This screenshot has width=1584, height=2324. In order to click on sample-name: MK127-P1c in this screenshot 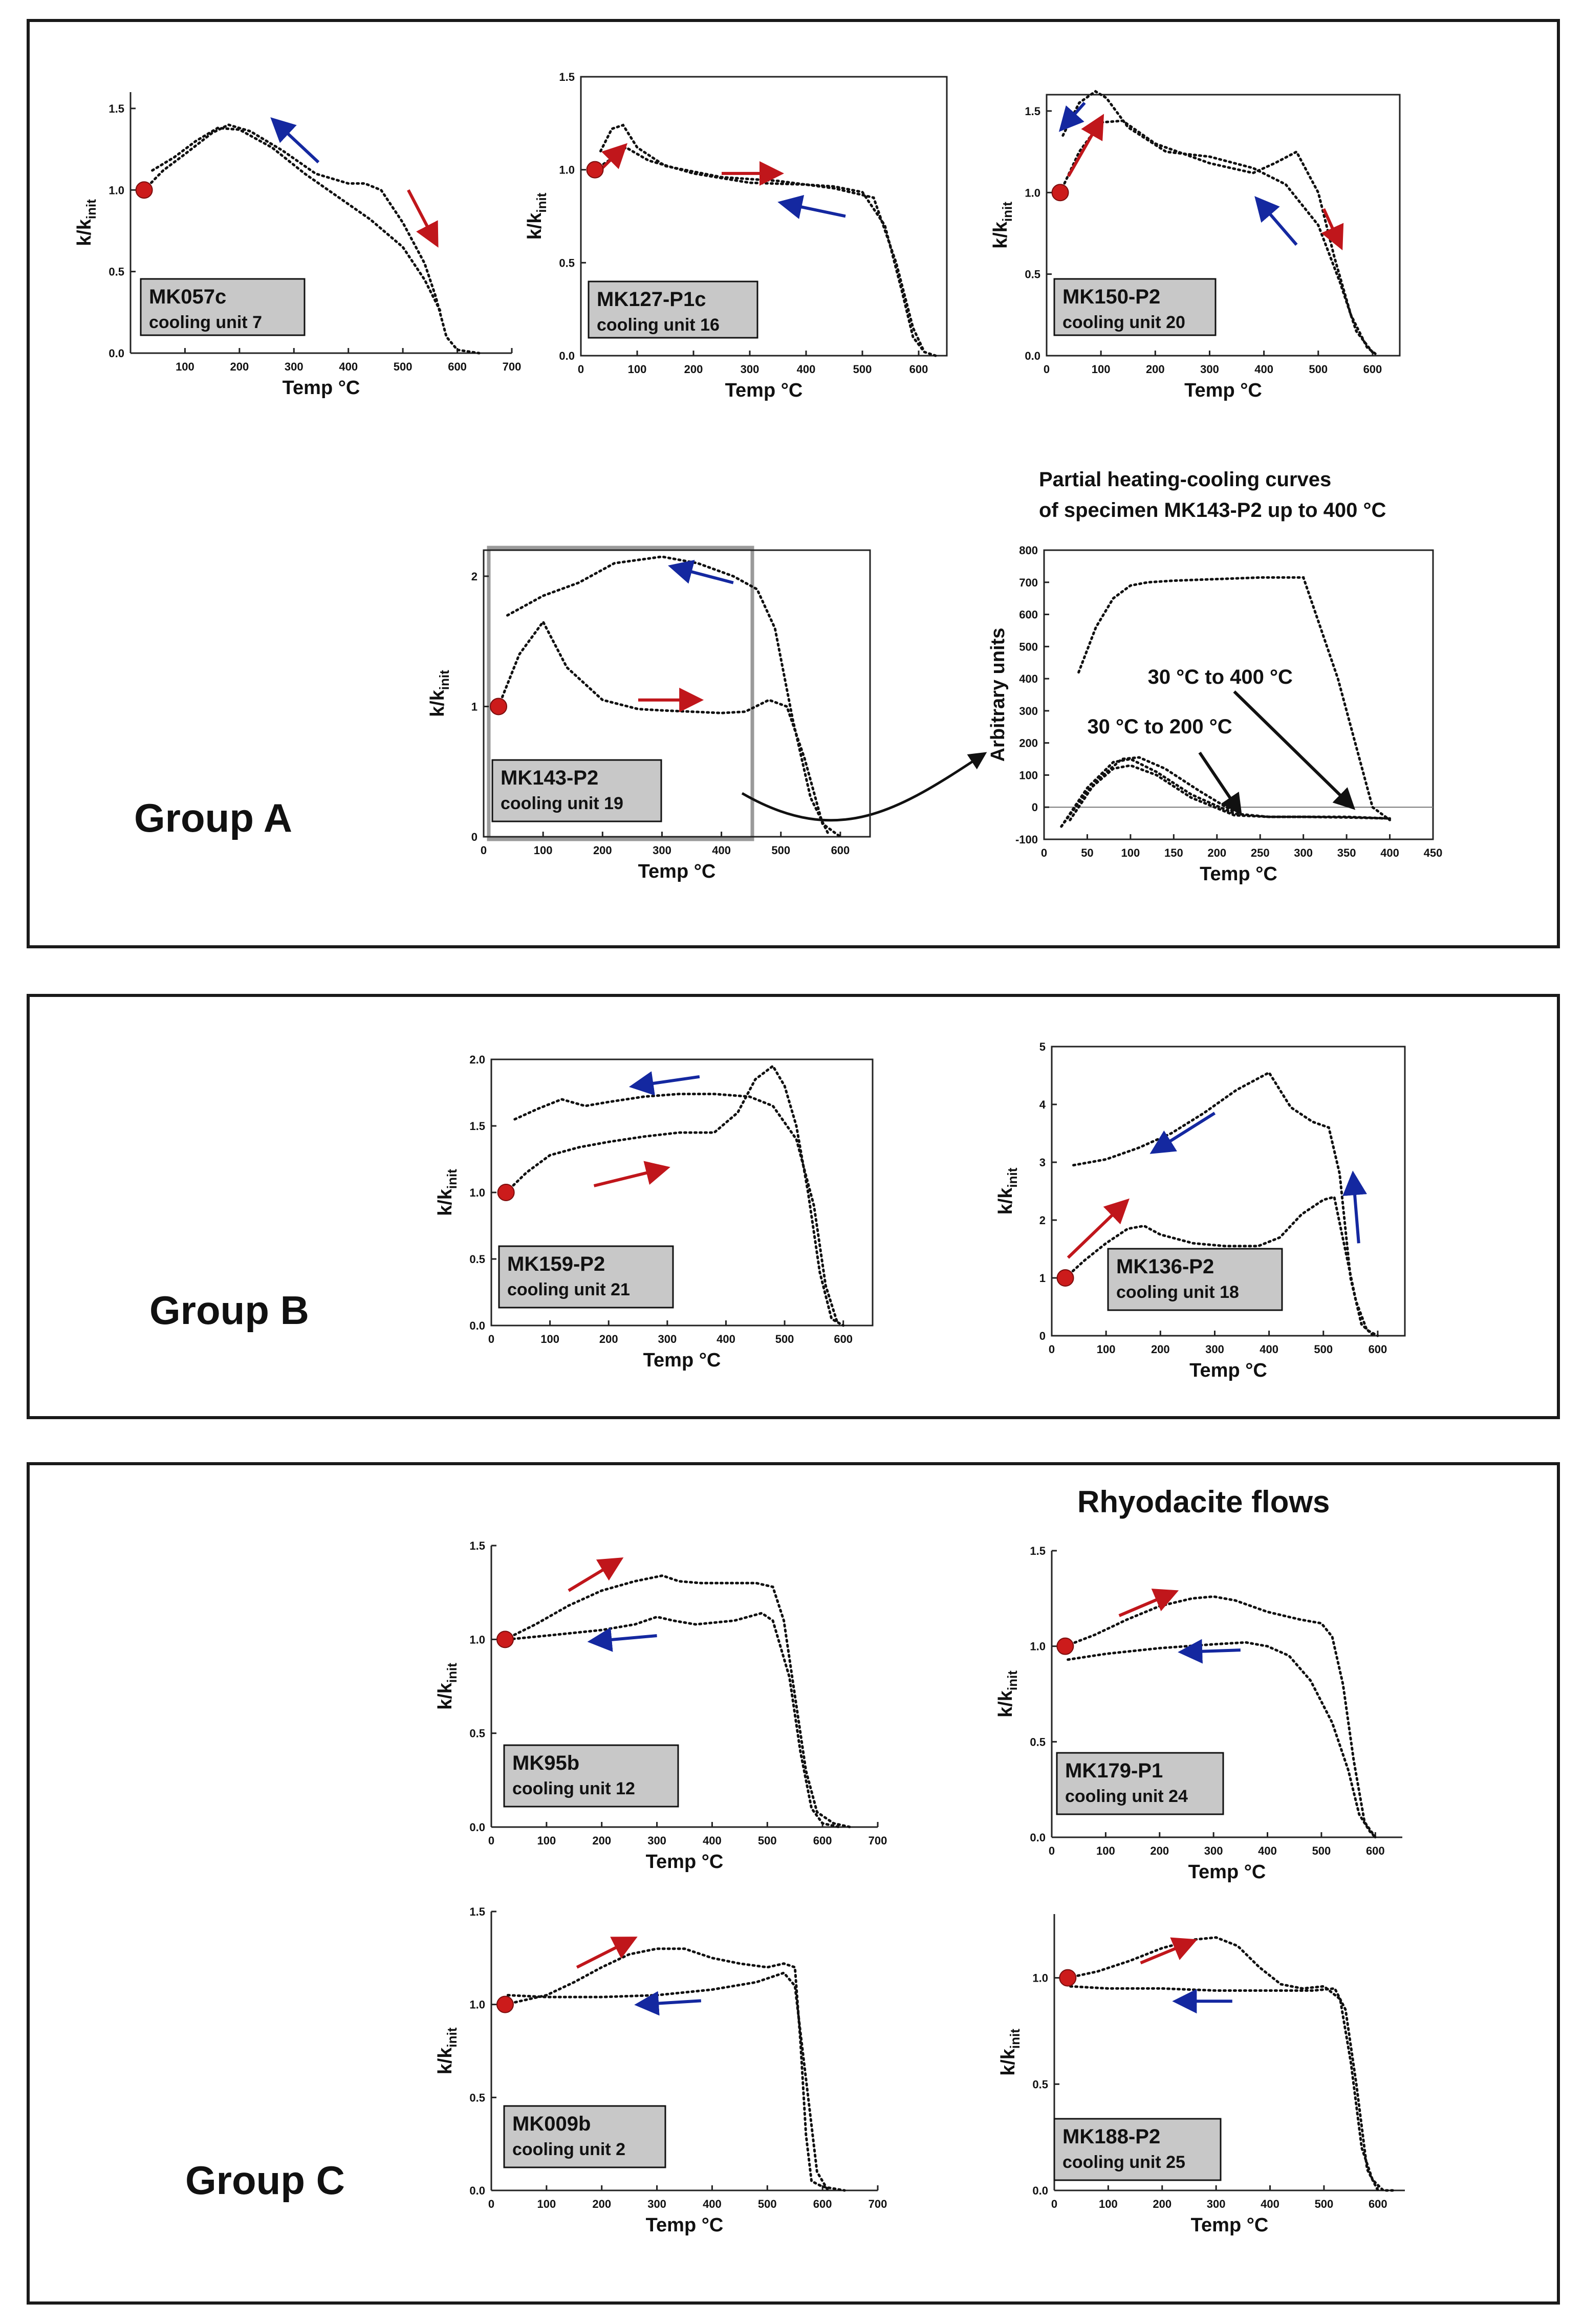, I will do `click(651, 299)`.